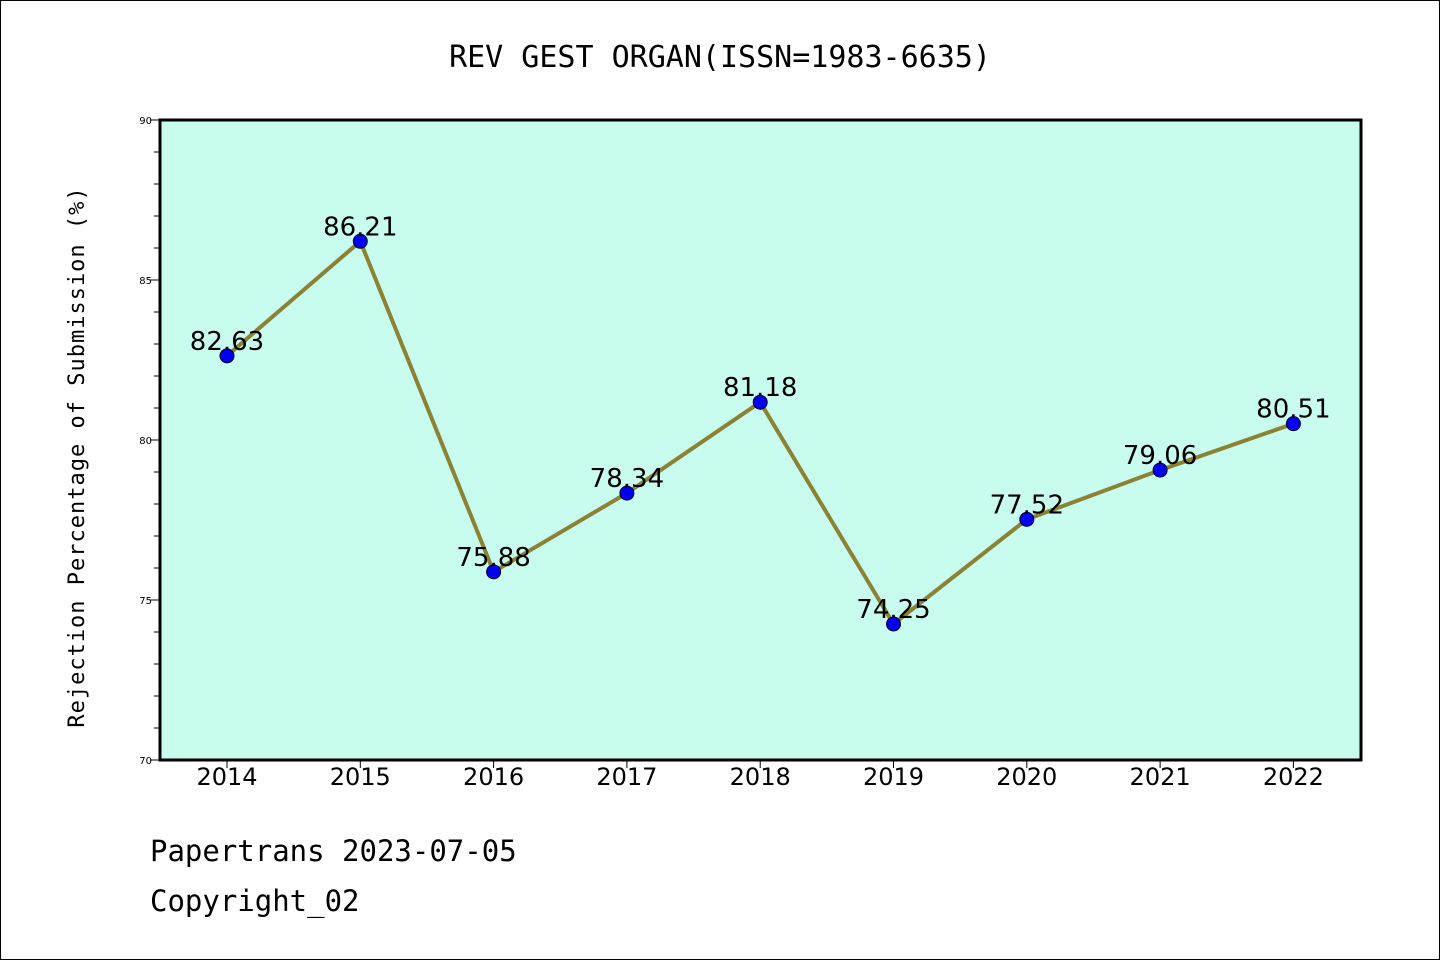  I want to click on x-tick-label: 2014, so click(226, 777).